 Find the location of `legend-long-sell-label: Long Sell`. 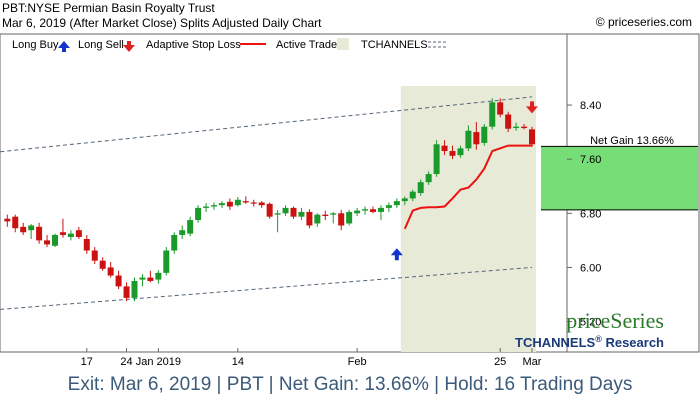

legend-long-sell-label: Long Sell is located at coordinates (101, 45).